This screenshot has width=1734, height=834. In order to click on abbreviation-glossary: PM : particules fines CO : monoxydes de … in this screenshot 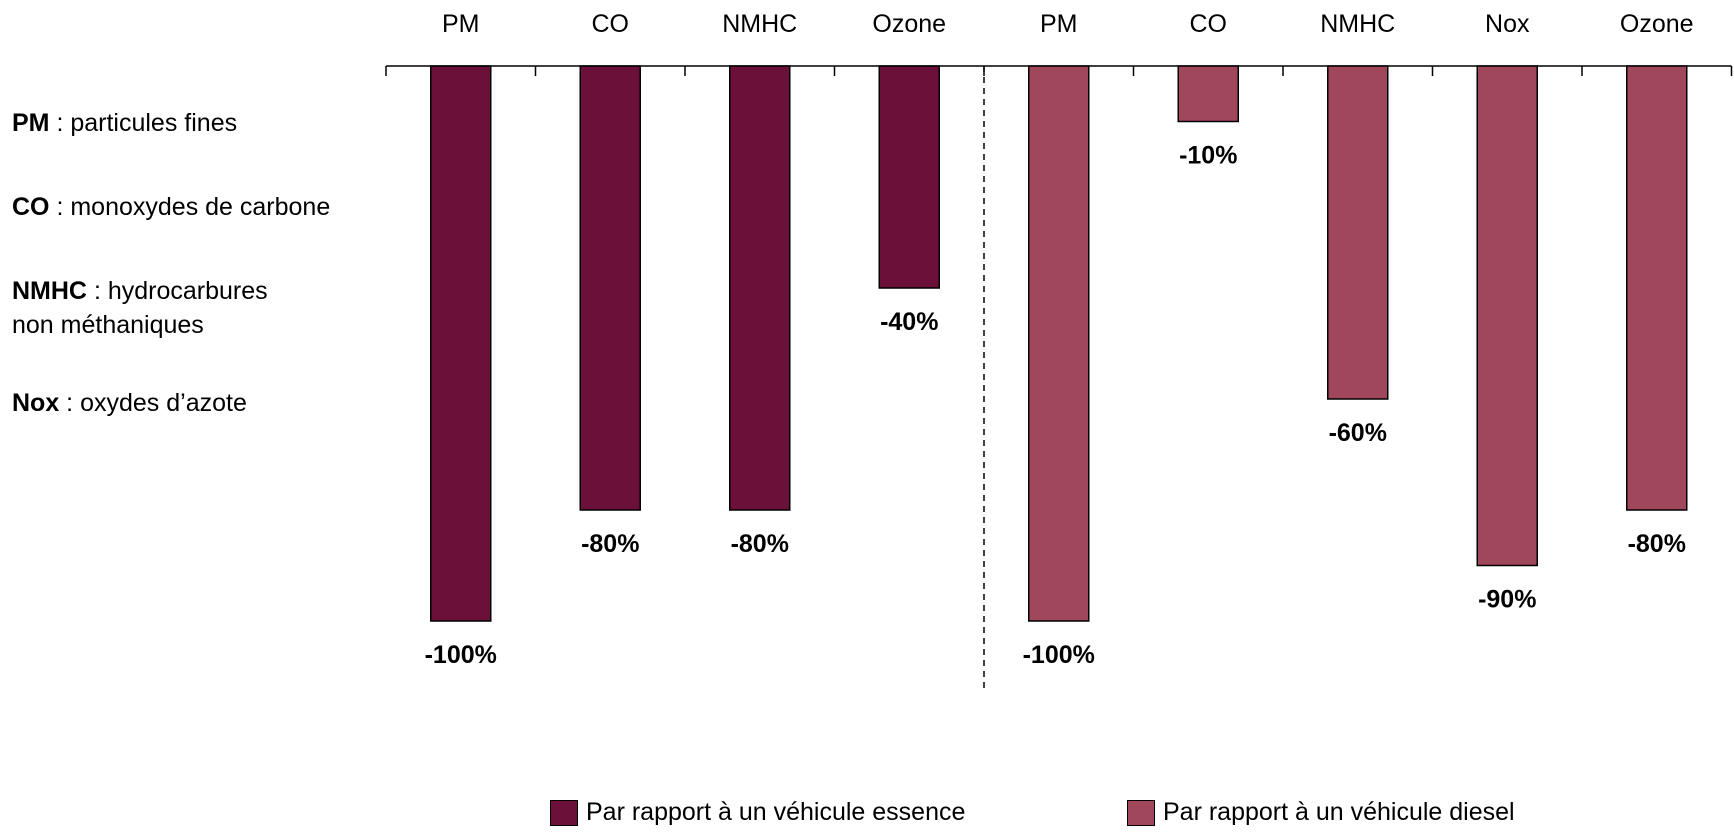, I will do `click(171, 288)`.